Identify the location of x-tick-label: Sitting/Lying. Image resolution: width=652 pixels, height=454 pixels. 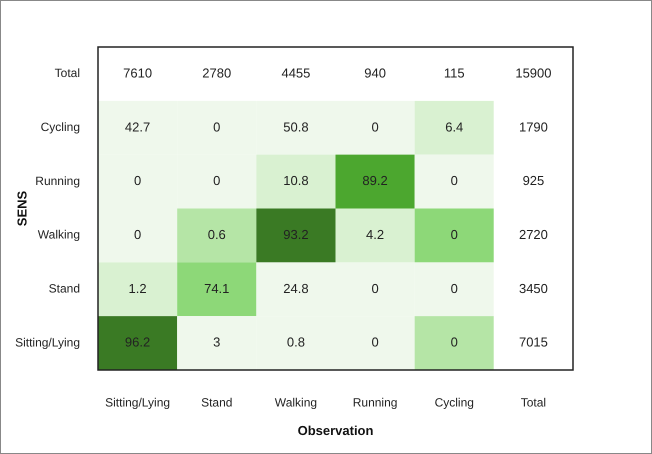
(137, 403).